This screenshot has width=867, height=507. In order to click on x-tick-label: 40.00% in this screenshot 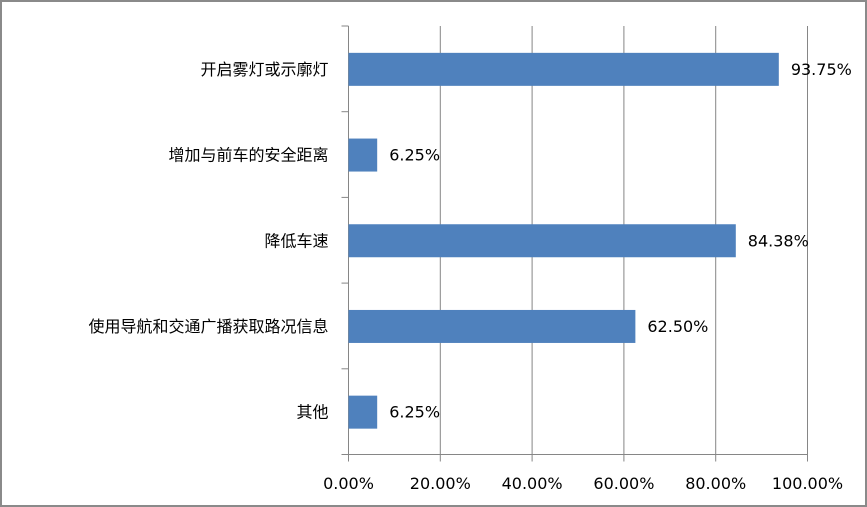, I will do `click(532, 483)`.